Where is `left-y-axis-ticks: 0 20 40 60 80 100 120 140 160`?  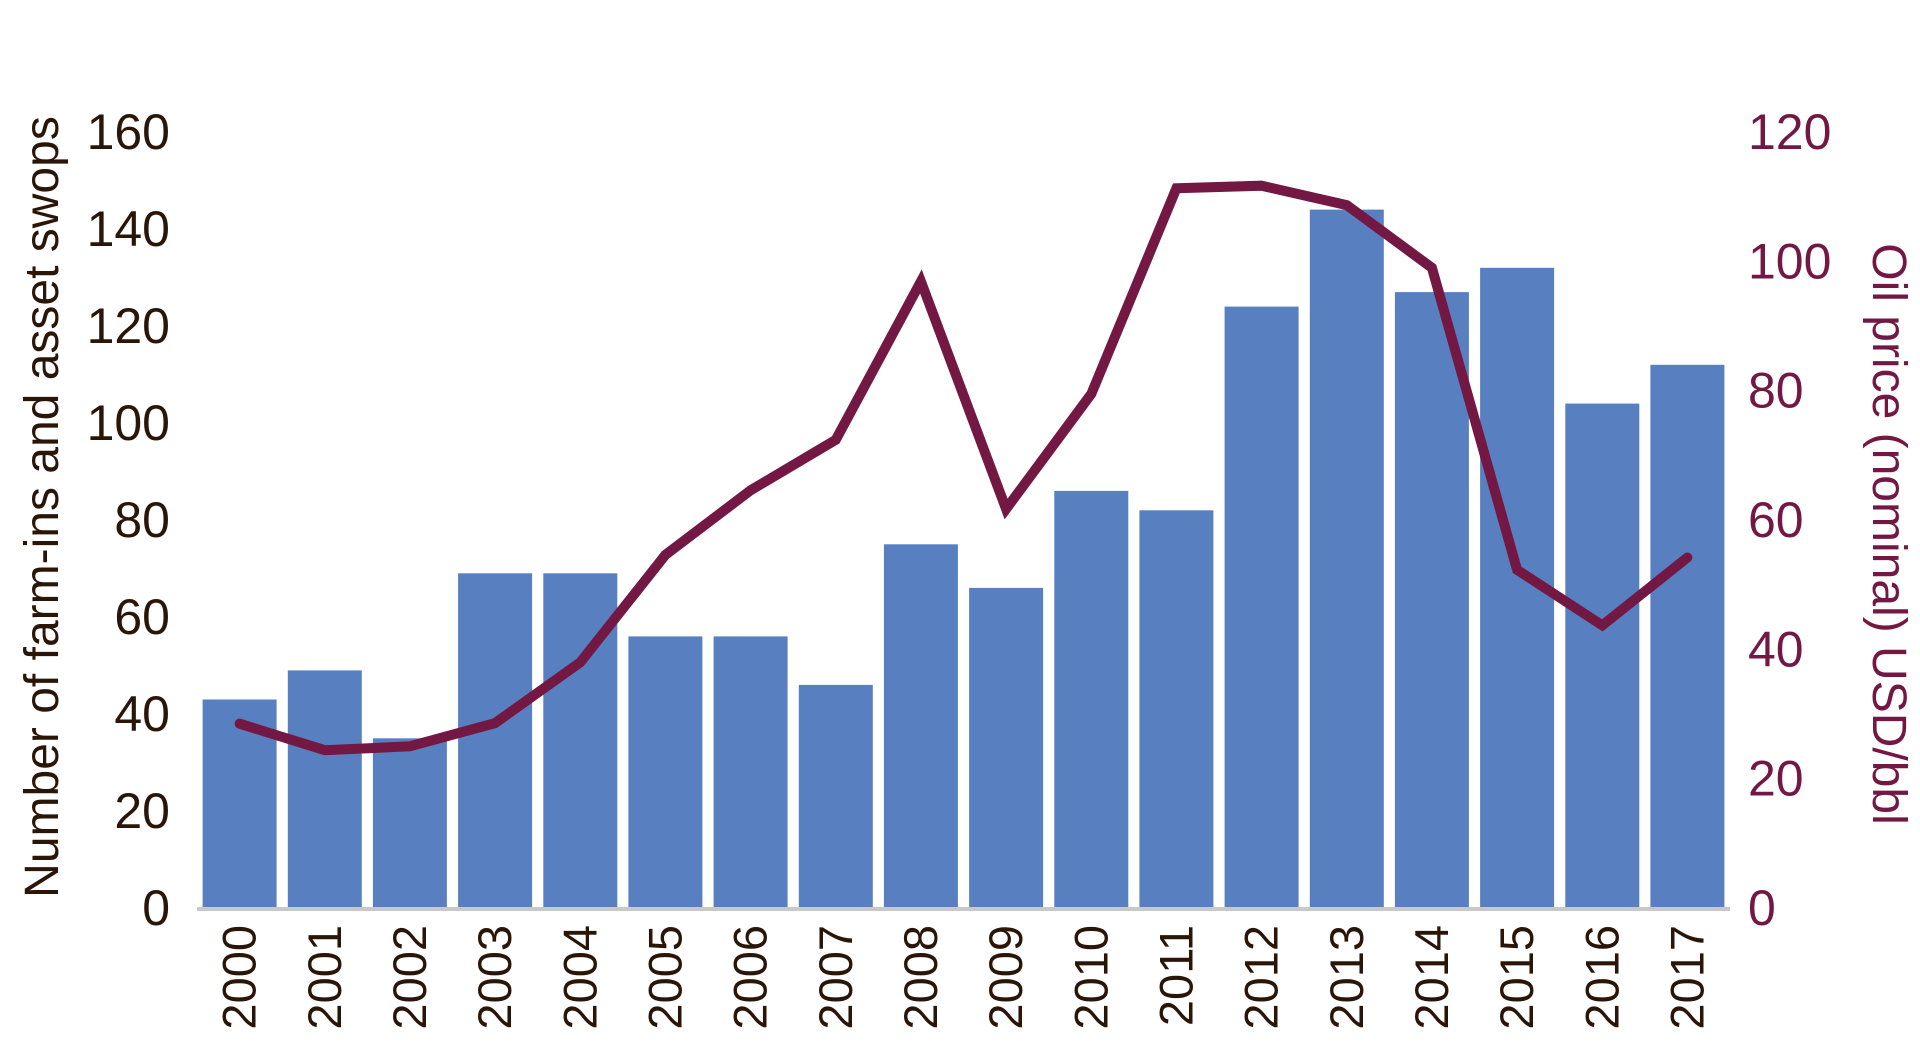 left-y-axis-ticks: 0 20 40 60 80 100 120 140 160 is located at coordinates (128, 520).